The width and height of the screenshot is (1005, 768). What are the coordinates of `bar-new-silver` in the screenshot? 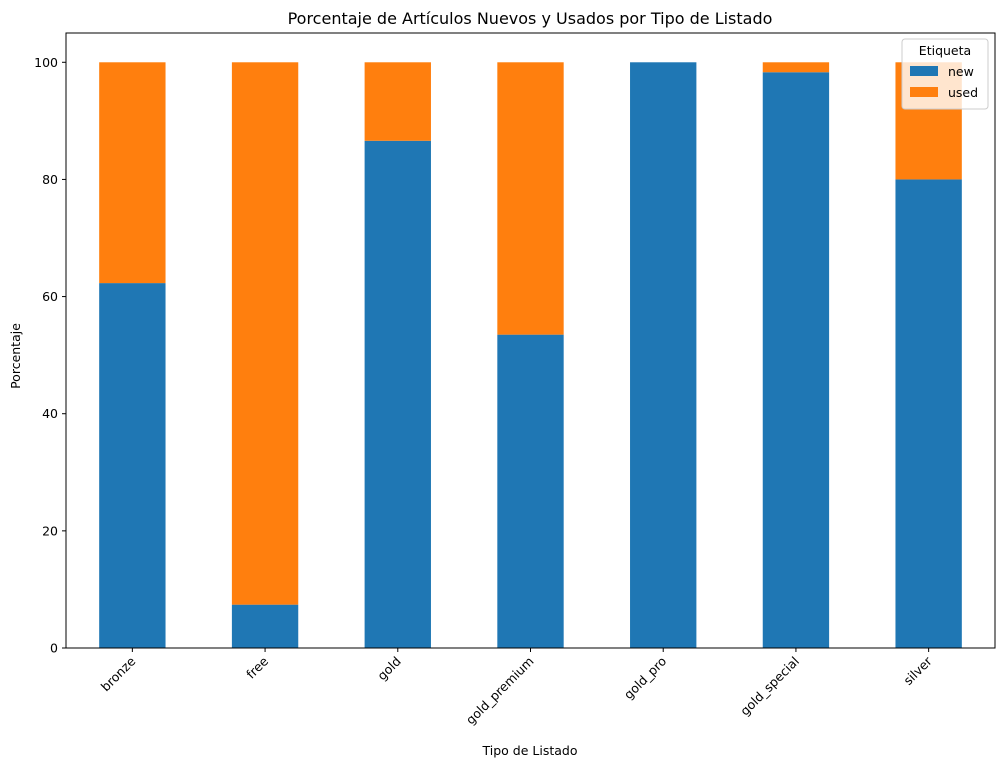 It's located at (928, 413).